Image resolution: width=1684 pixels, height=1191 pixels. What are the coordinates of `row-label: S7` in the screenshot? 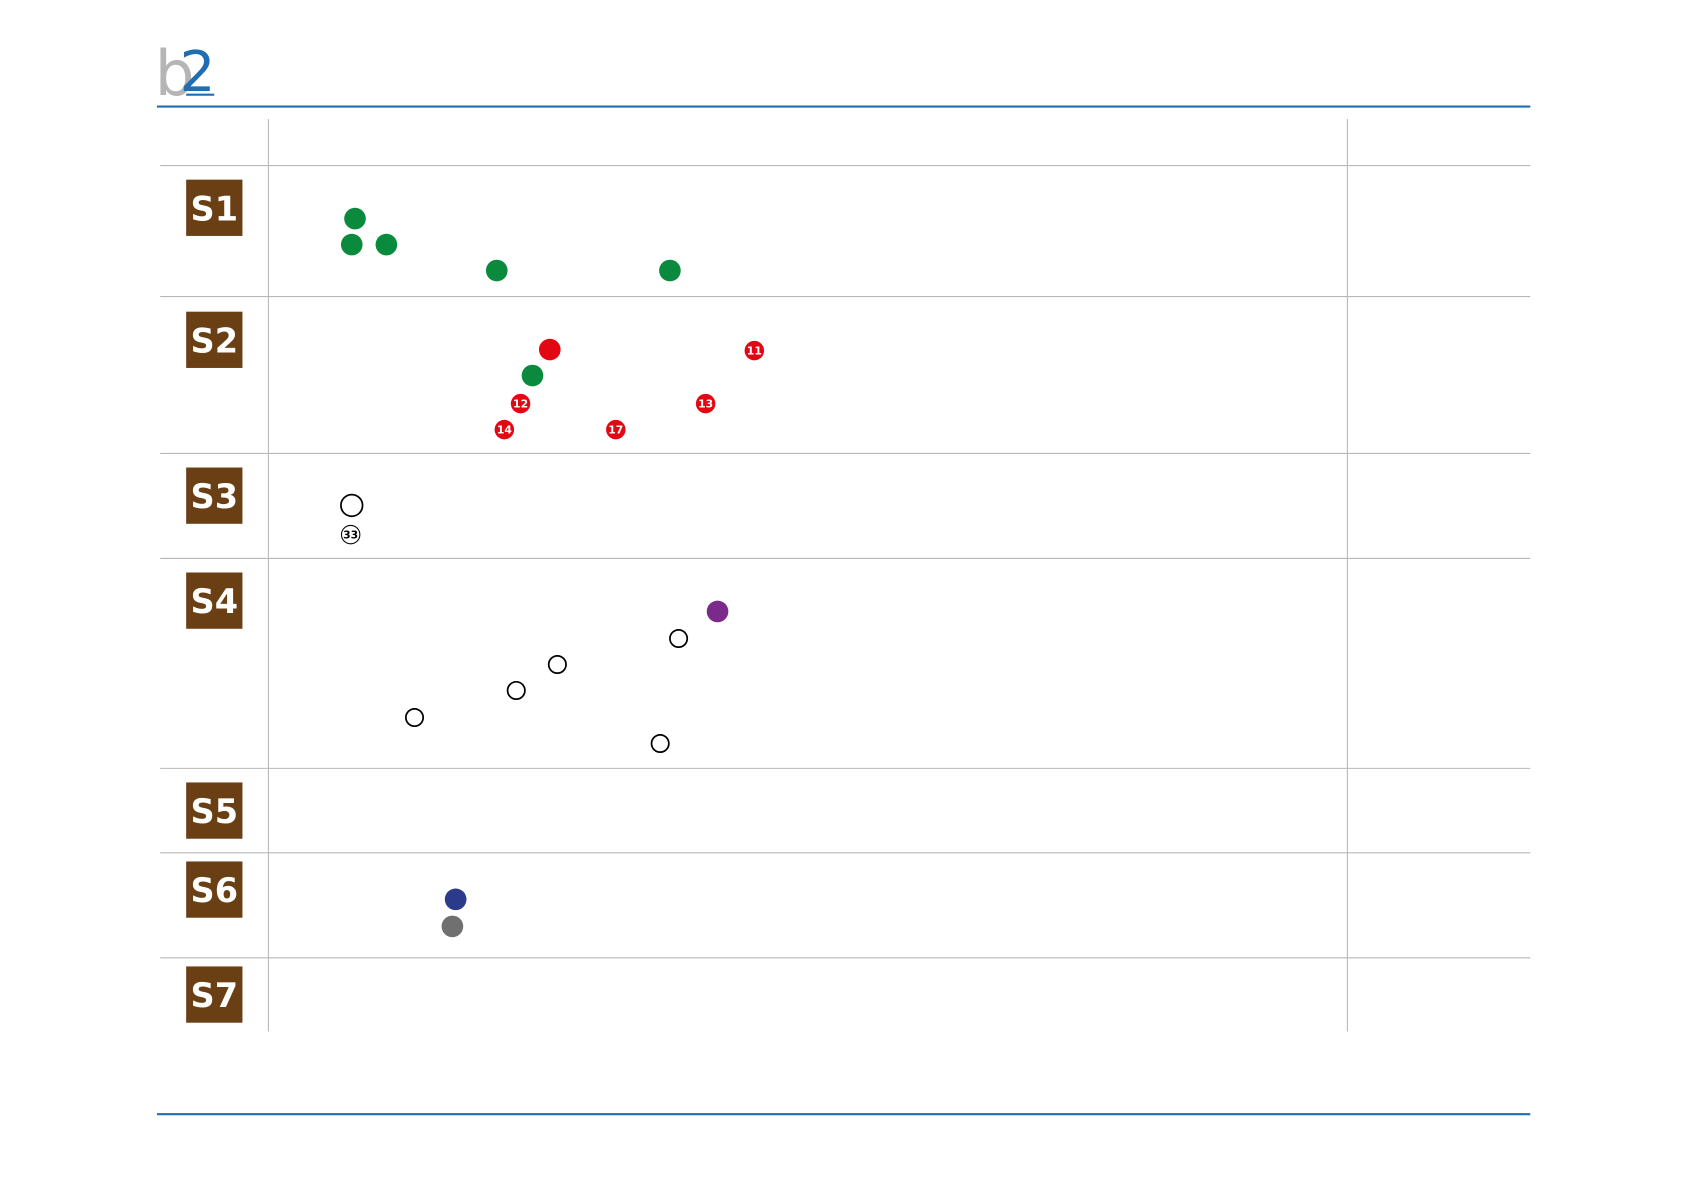 It's located at (214, 995).